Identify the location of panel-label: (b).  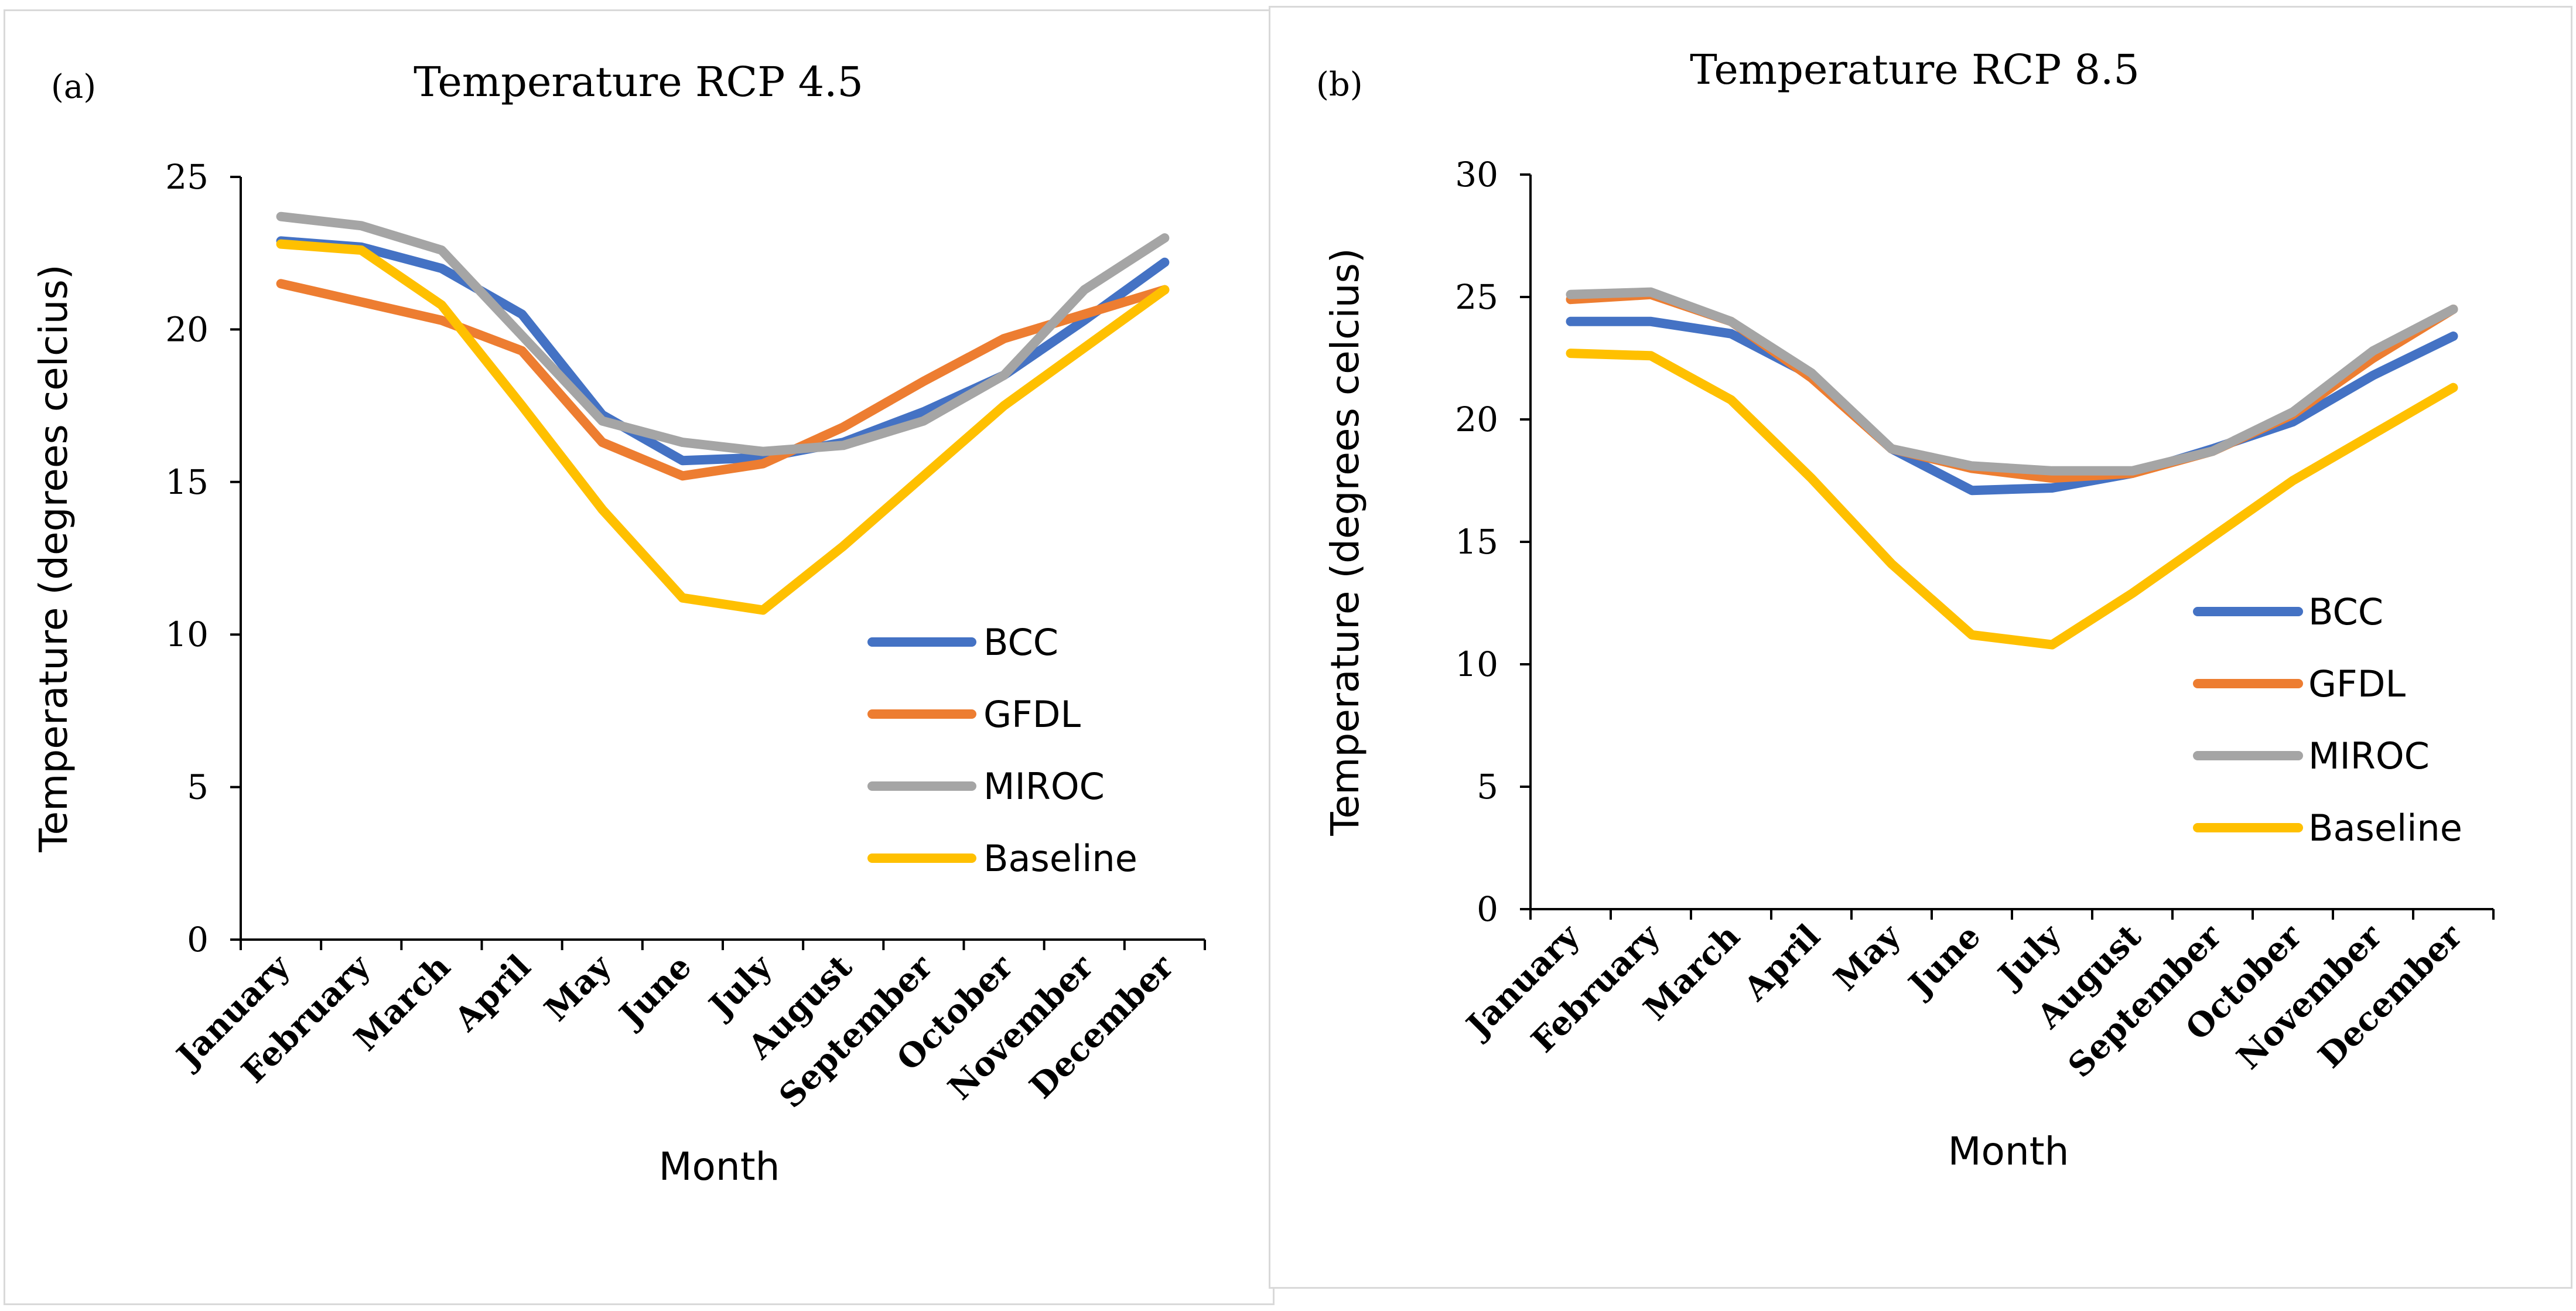
(1339, 85).